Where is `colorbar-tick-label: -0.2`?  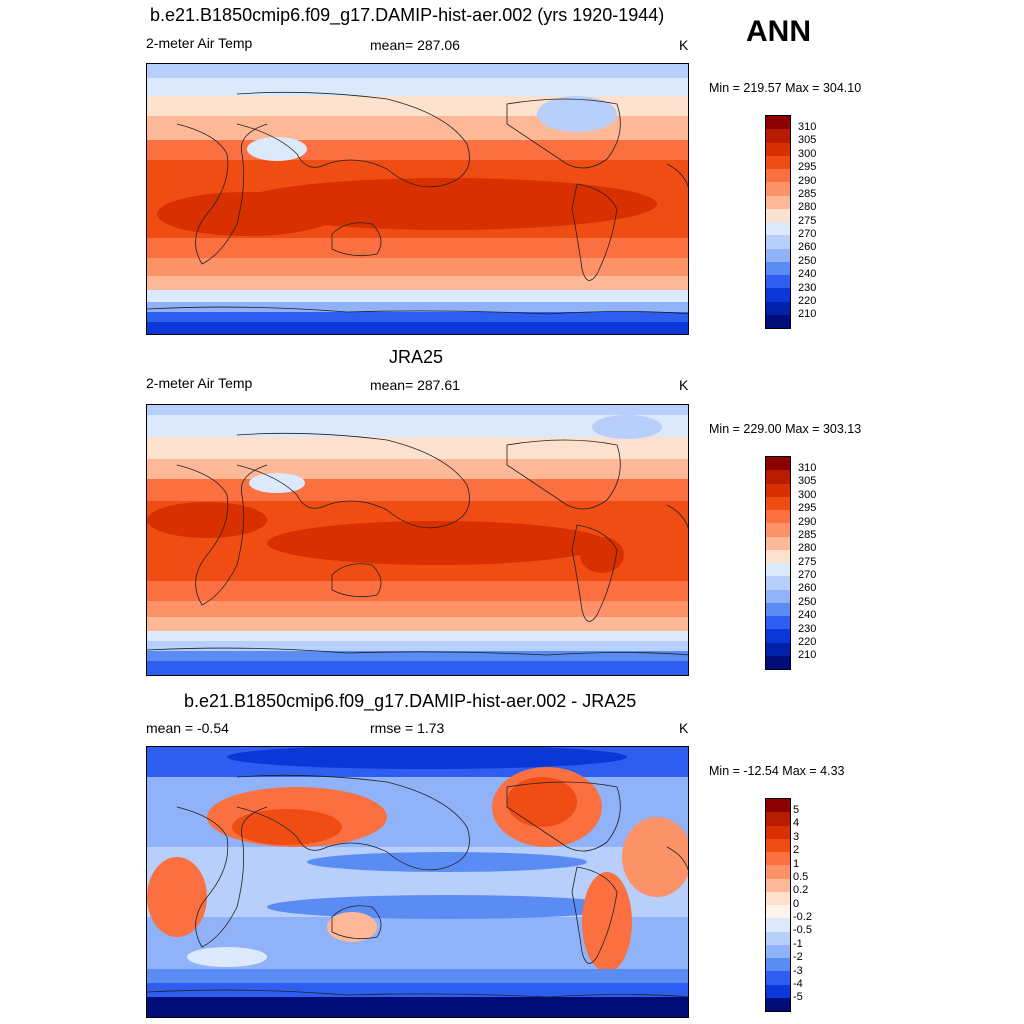 colorbar-tick-label: -0.2 is located at coordinates (802, 917).